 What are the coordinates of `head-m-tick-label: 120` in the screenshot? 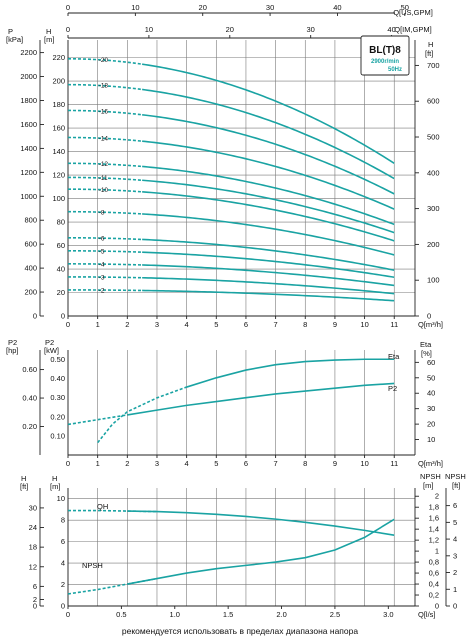 It's located at (58, 175).